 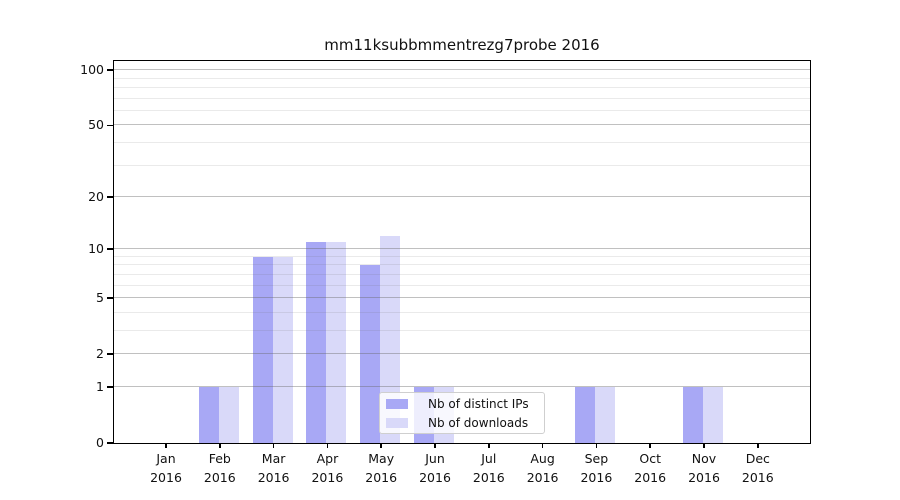 What do you see at coordinates (96, 196) in the screenshot?
I see `y-tick-label: 20` at bounding box center [96, 196].